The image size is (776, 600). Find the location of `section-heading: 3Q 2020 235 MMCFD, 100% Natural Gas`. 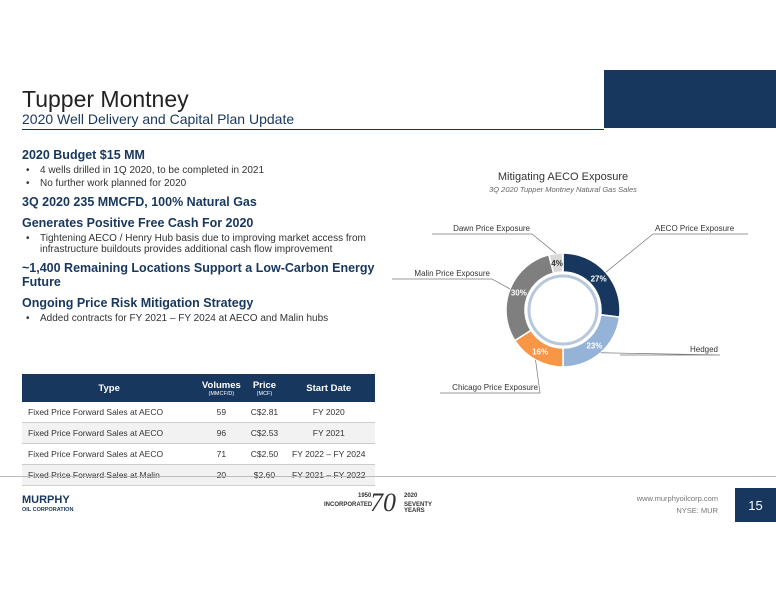

section-heading: 3Q 2020 235 MMCFD, 100% Natural Gas is located at coordinates (139, 202).